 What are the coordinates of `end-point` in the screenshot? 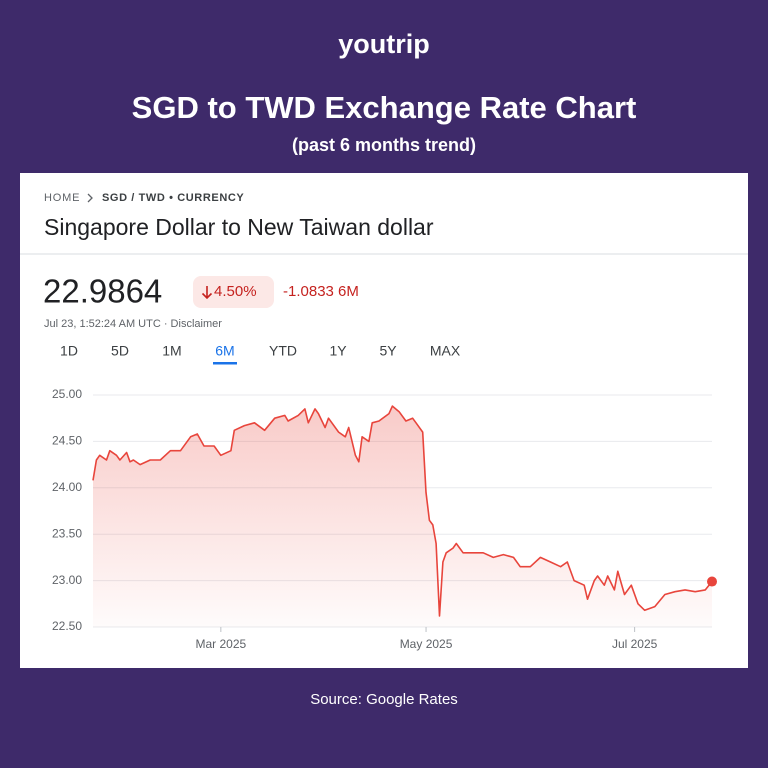 It's located at (712, 581).